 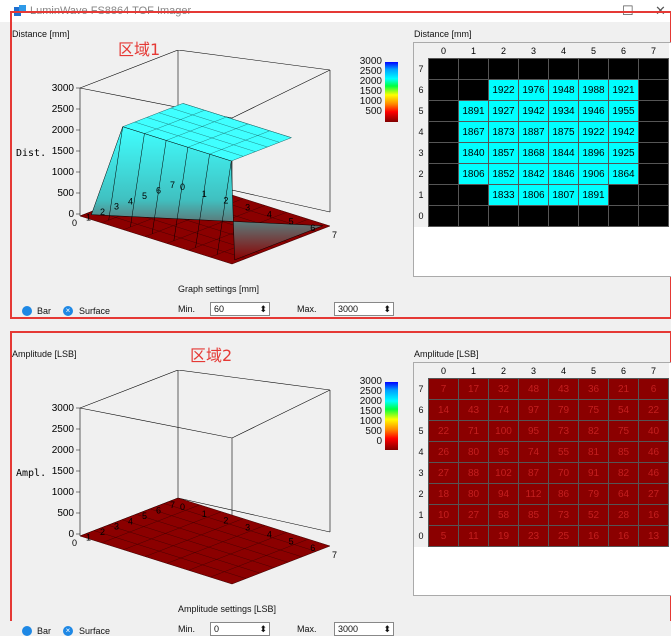 I want to click on table-cell: 16, so click(x=623, y=536).